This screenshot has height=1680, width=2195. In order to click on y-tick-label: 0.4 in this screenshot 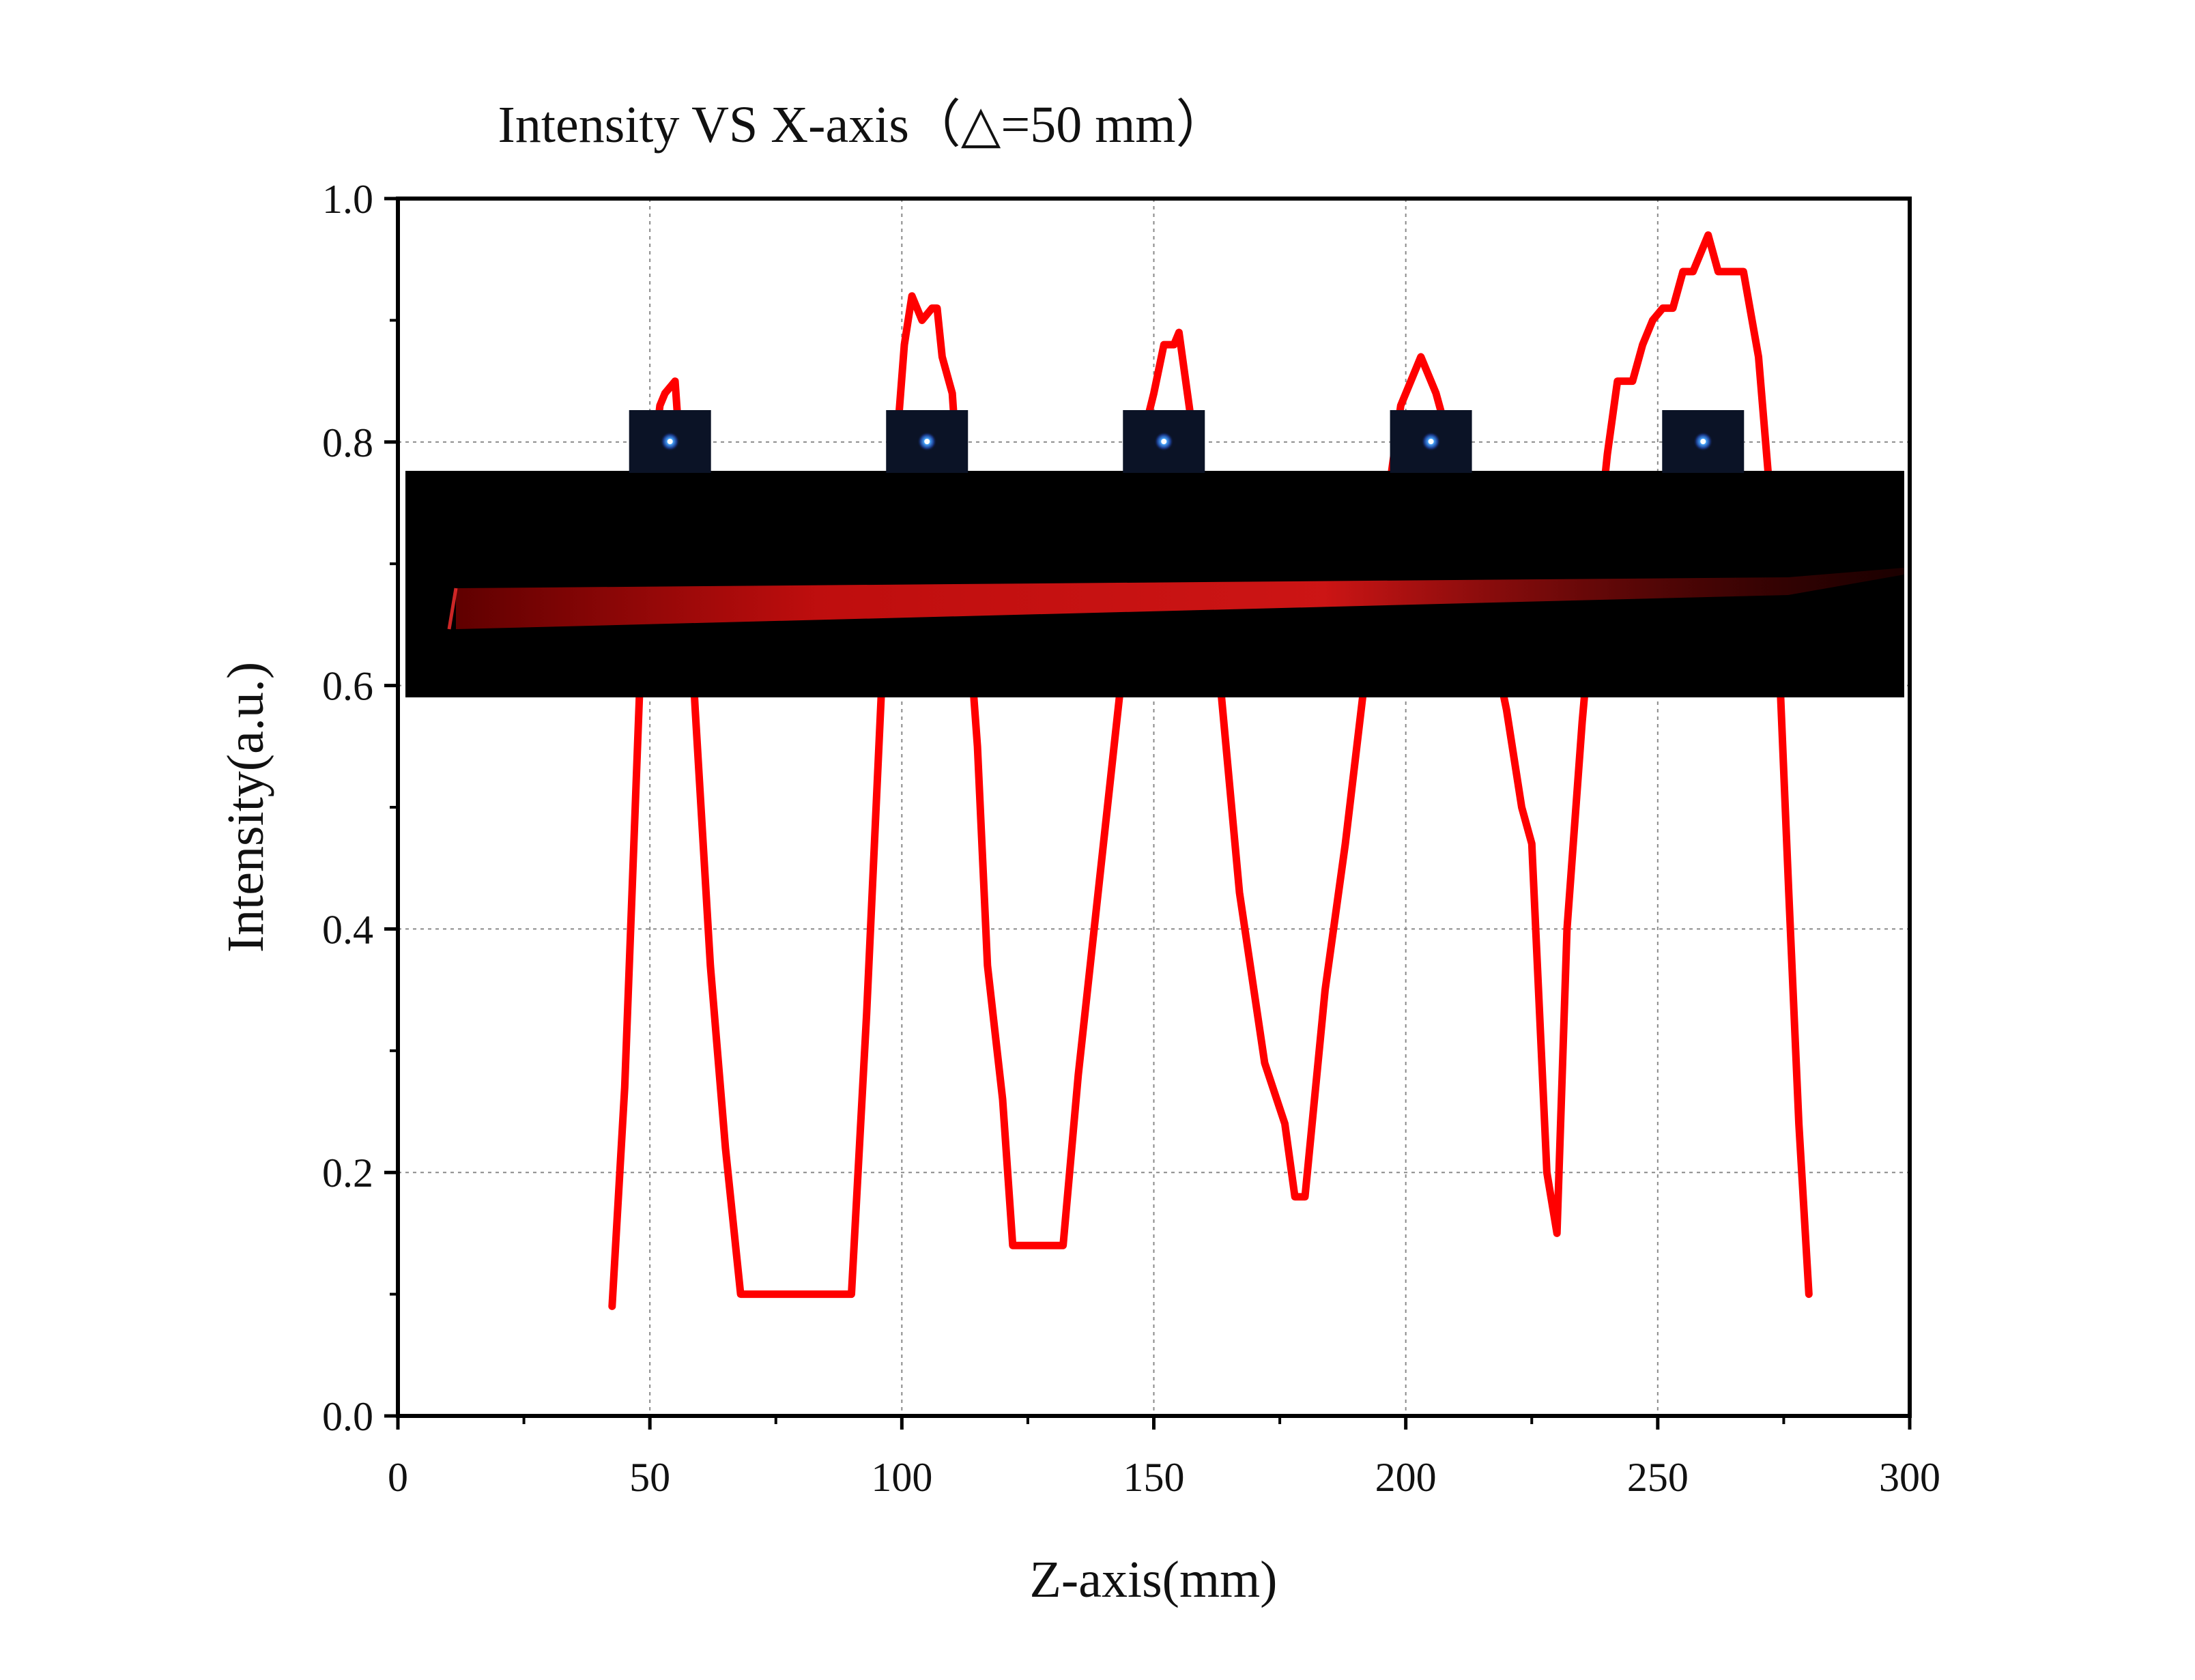, I will do `click(348, 929)`.